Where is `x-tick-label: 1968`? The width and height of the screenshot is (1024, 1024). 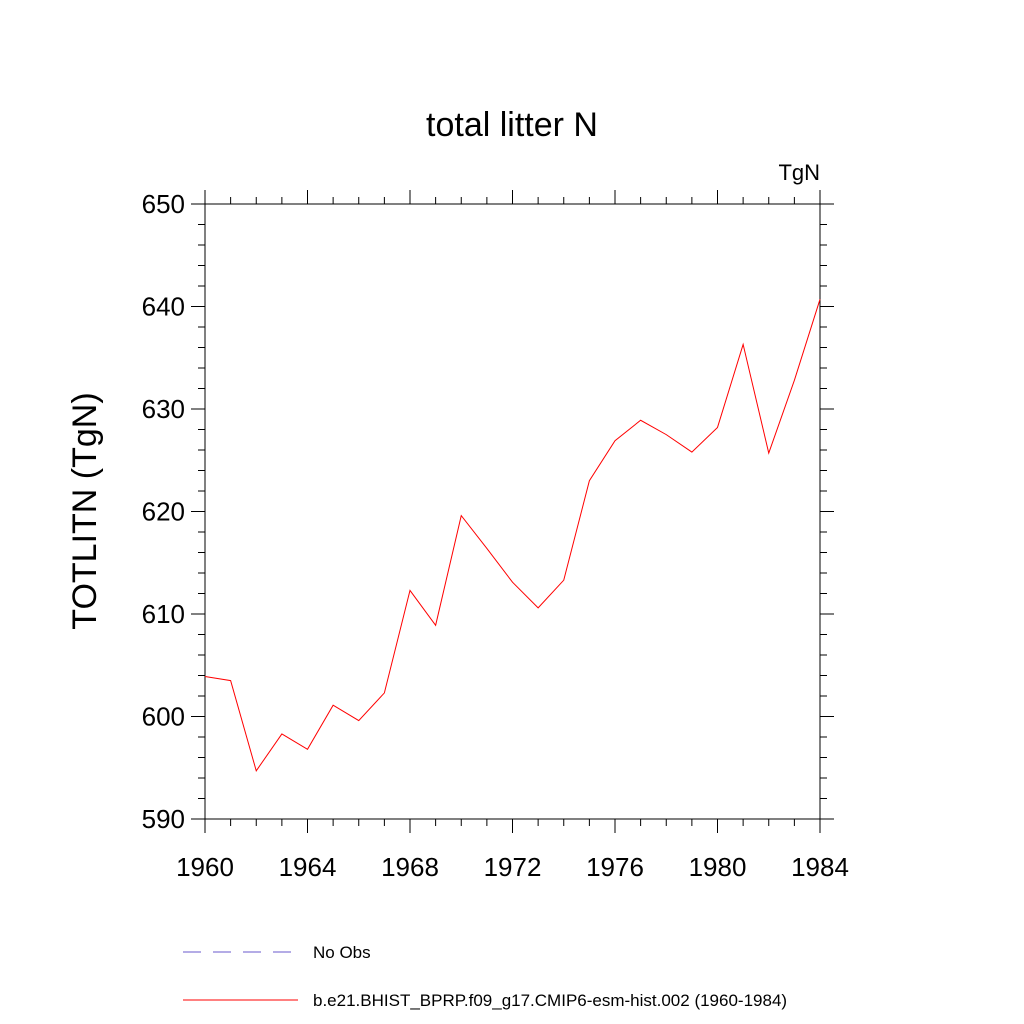 x-tick-label: 1968 is located at coordinates (410, 867).